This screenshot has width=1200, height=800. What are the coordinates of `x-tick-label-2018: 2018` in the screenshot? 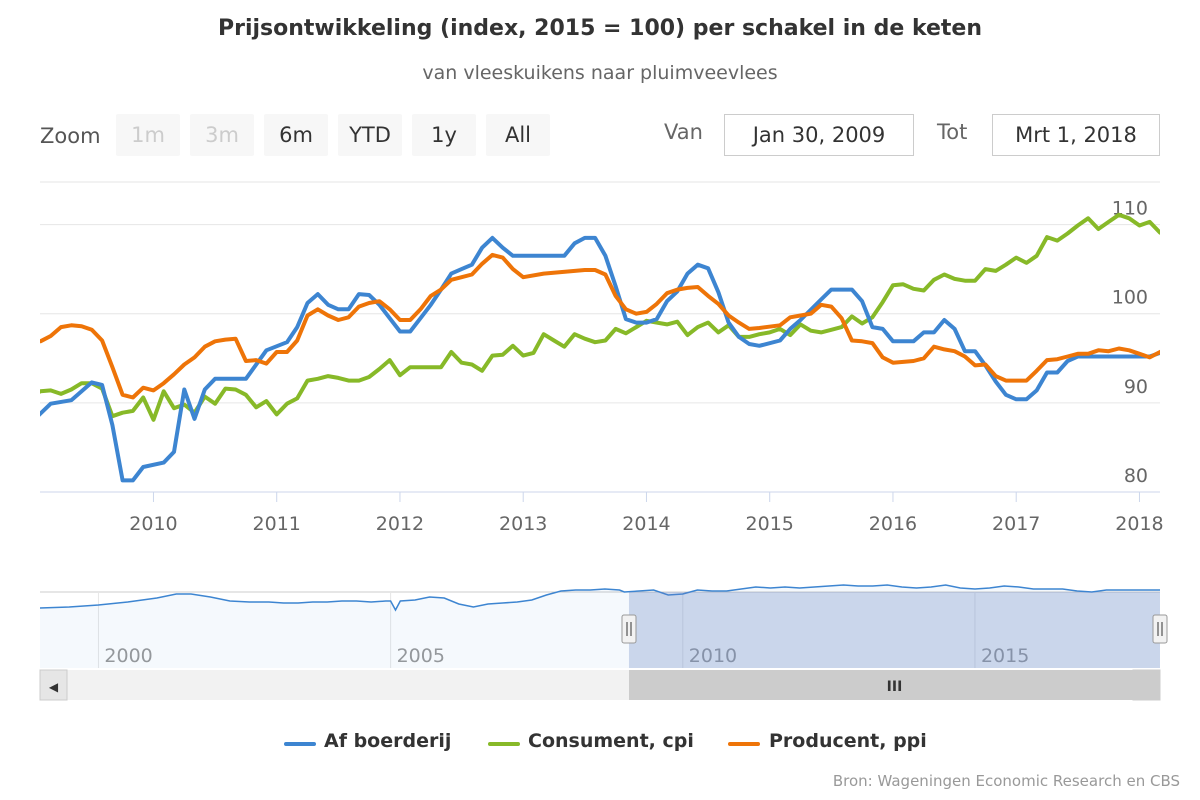 It's located at (1139, 524).